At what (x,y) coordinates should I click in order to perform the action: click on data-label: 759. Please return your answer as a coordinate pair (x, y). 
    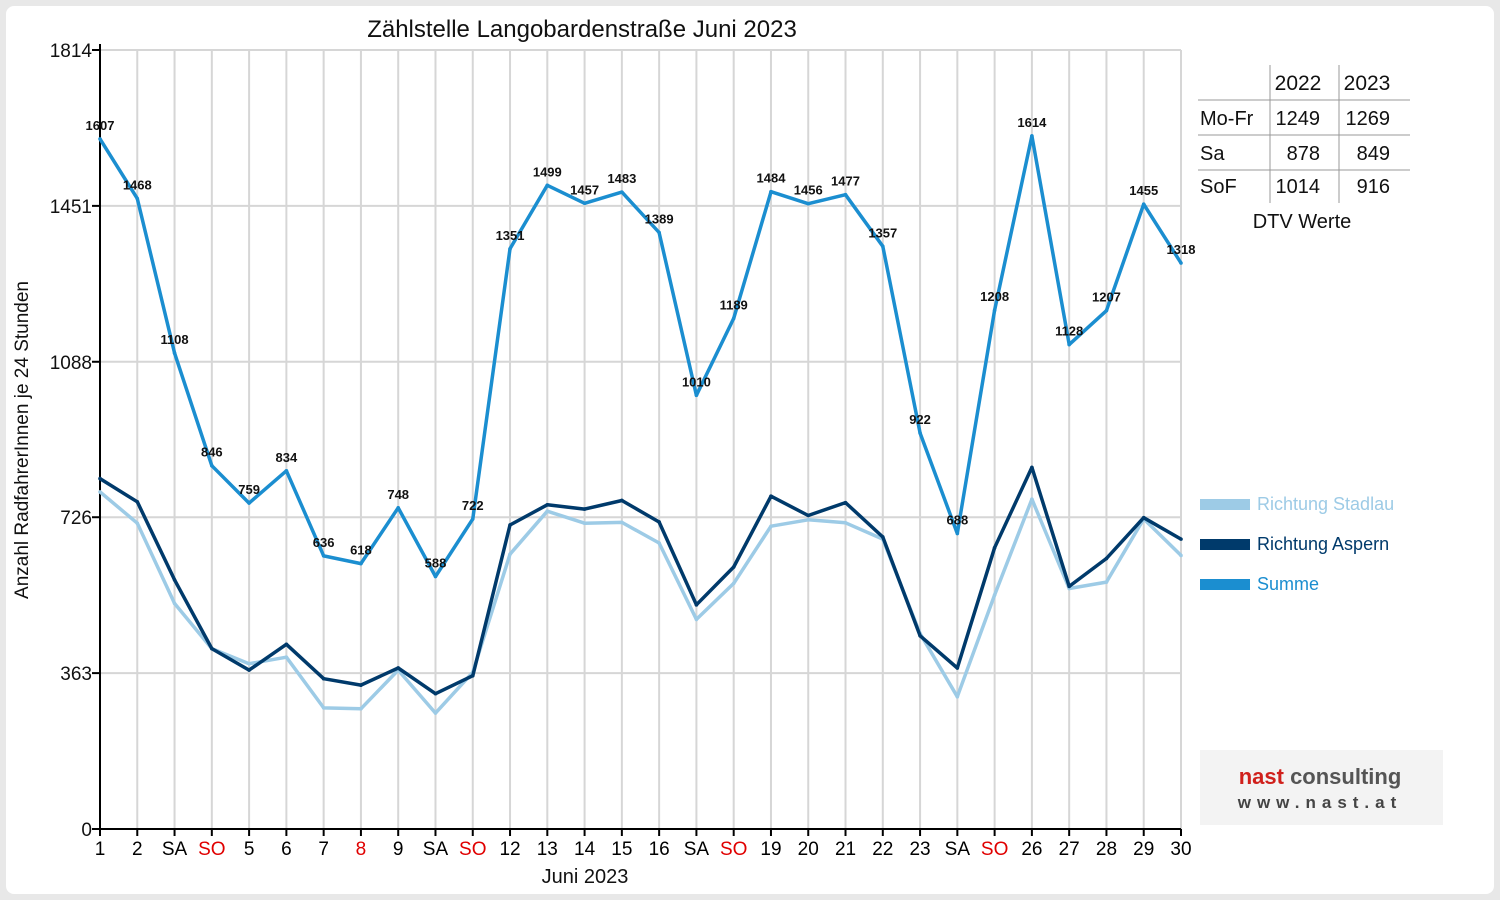
    Looking at the image, I should click on (249, 489).